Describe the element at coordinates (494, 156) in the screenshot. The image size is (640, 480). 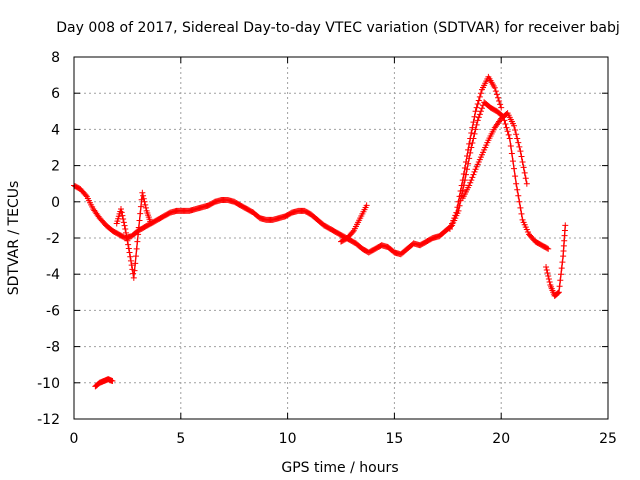
I see `series-lower-branch` at that location.